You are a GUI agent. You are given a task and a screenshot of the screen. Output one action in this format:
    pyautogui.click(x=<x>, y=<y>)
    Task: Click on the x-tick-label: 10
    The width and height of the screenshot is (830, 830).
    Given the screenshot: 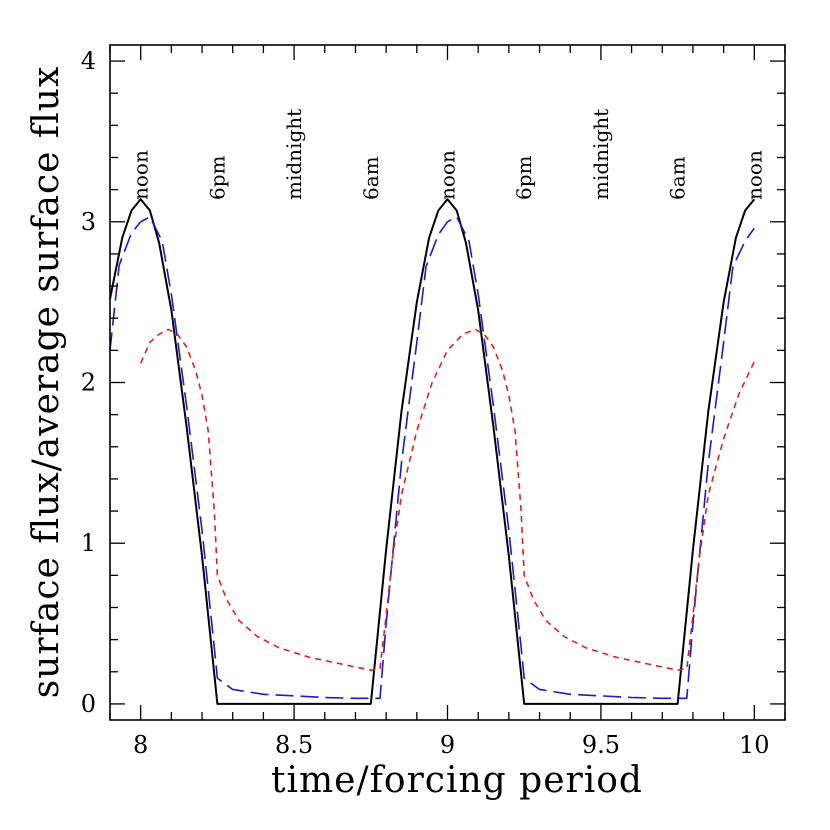 What is the action you would take?
    pyautogui.click(x=754, y=745)
    